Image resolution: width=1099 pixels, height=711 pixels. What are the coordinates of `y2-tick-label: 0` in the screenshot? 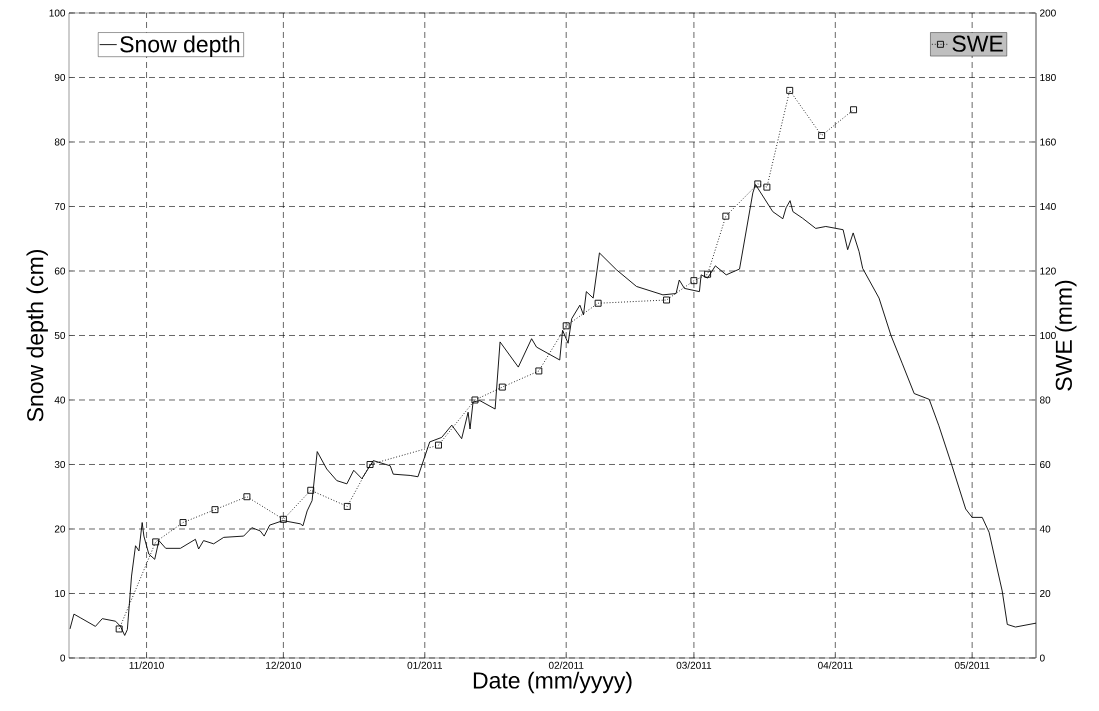 It's located at (1042, 658).